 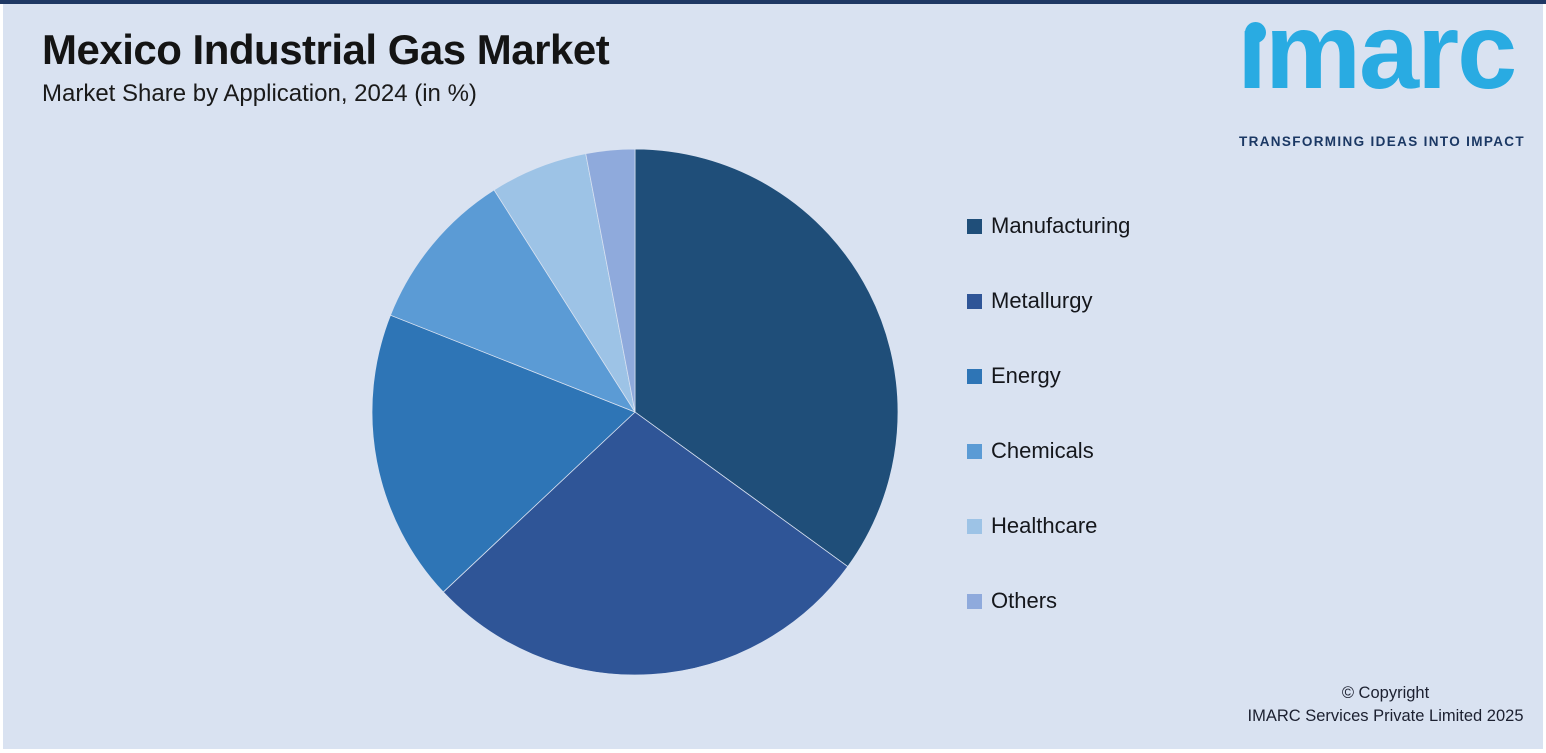 What do you see at coordinates (1377, 55) in the screenshot?
I see `imarc-wordmark-text: ımarc` at bounding box center [1377, 55].